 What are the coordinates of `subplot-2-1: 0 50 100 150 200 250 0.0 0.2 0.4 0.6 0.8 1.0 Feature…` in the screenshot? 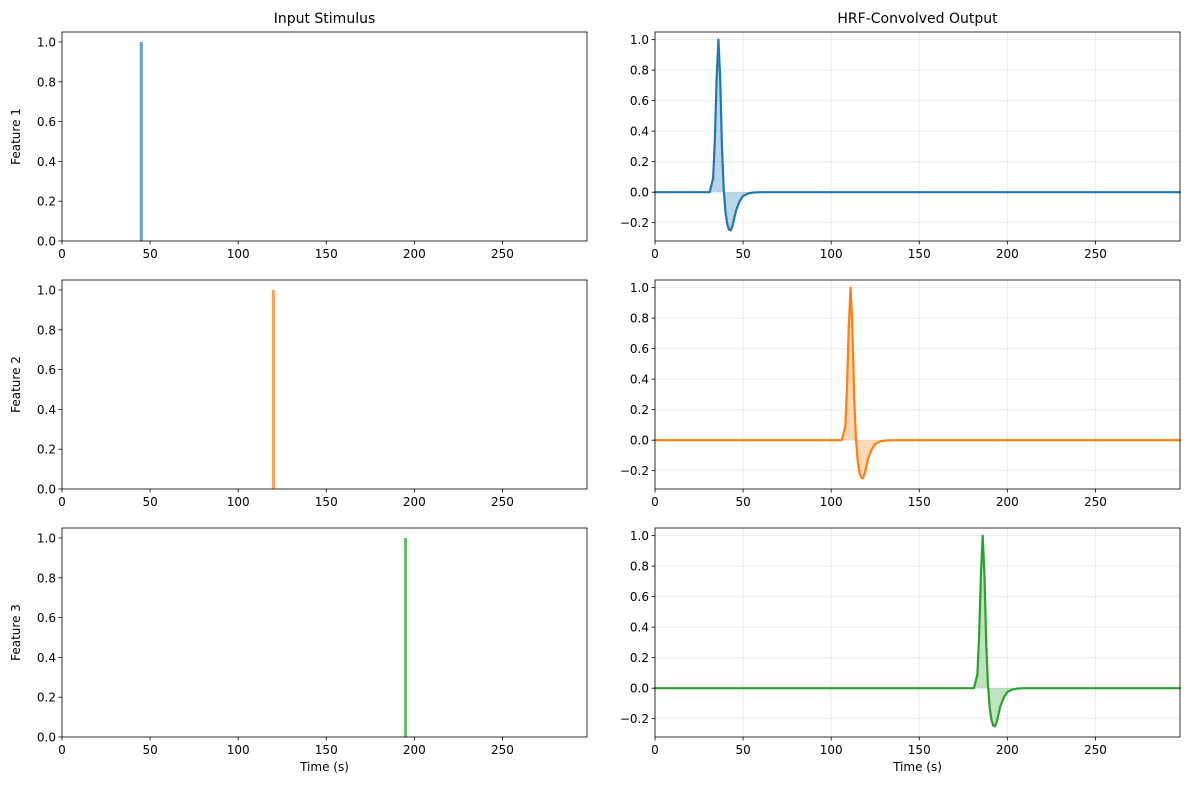 It's located at (298, 394).